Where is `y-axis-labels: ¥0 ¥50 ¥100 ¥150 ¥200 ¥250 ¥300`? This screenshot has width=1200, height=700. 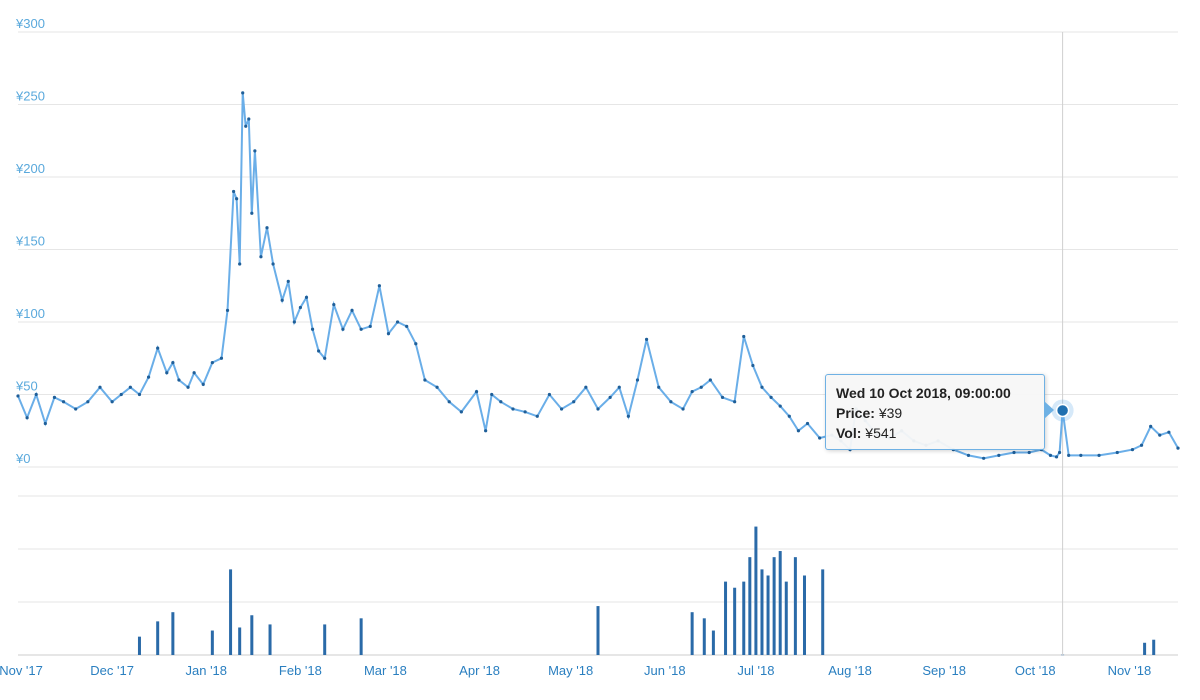 y-axis-labels: ¥0 ¥50 ¥100 ¥150 ¥200 ¥250 ¥300 is located at coordinates (30, 241).